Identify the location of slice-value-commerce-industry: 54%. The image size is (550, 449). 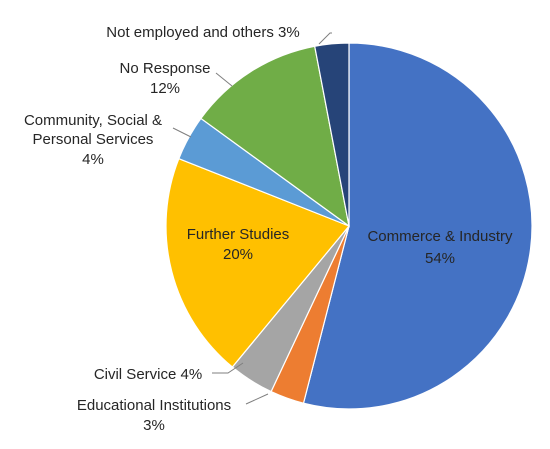
(440, 258).